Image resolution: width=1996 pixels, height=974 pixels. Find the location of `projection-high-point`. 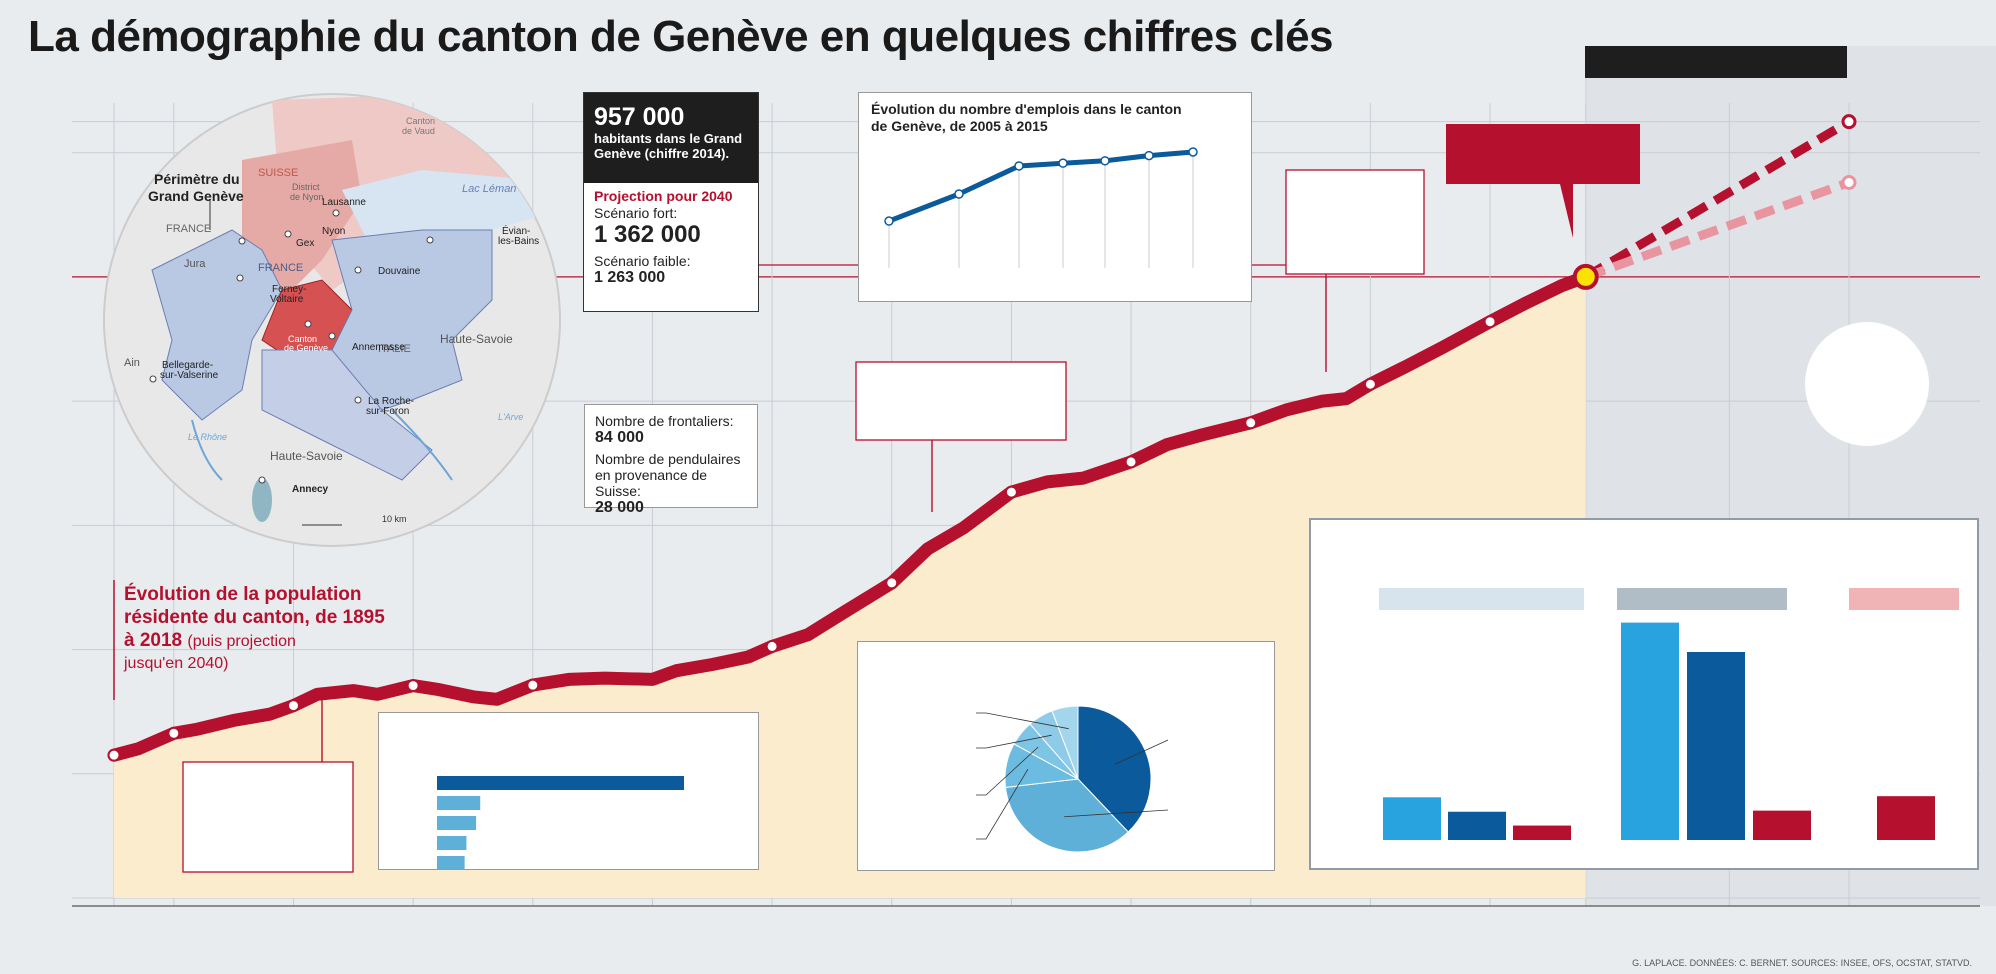

projection-high-point is located at coordinates (1849, 122).